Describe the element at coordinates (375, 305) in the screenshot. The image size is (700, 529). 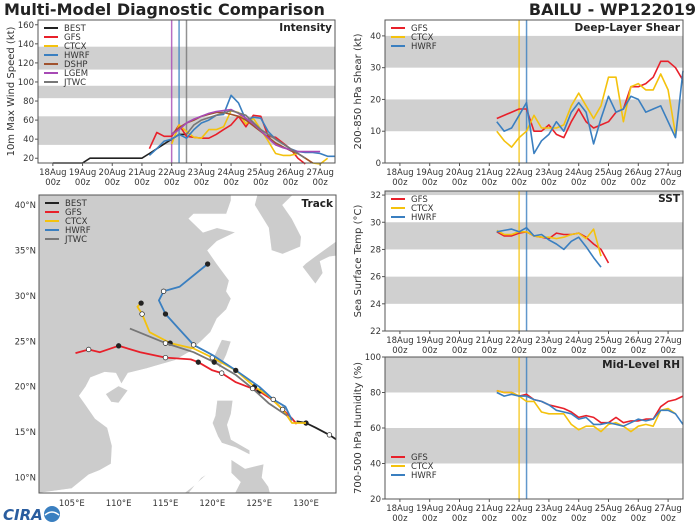
I see `y-tick-label: 24` at that location.